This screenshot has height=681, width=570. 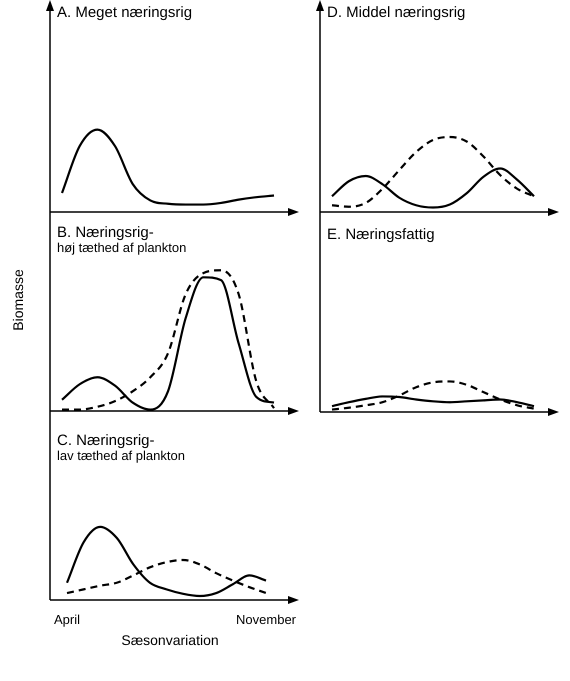 What do you see at coordinates (121, 248) in the screenshot?
I see `chart-subtitle: høj tæthed af plankton` at bounding box center [121, 248].